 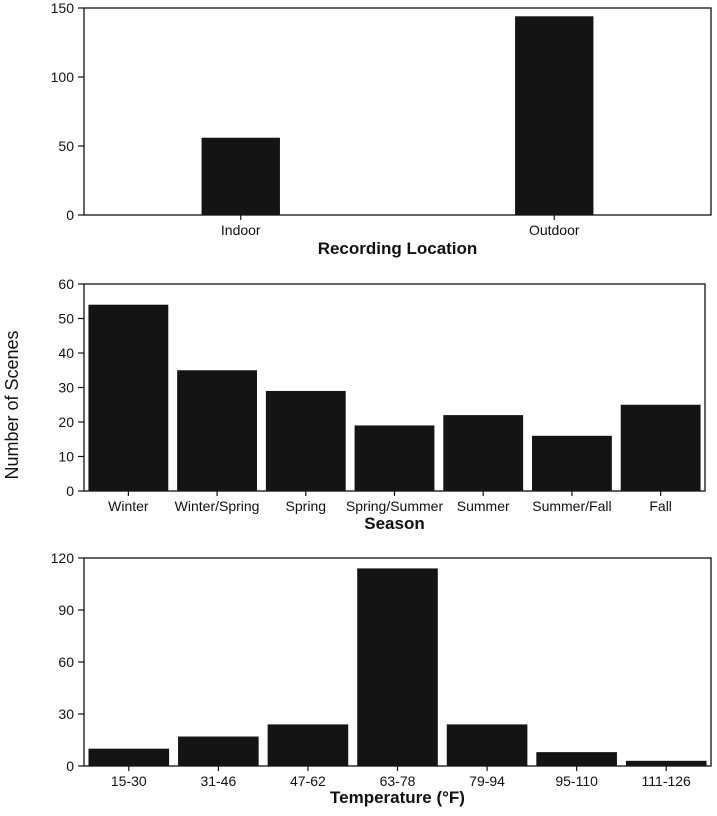 I want to click on bar-summer, so click(x=483, y=453).